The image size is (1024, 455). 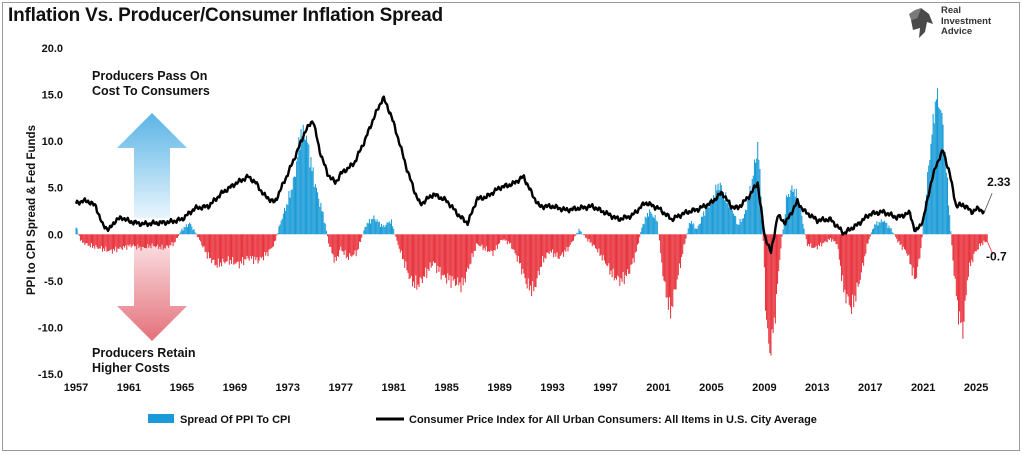 I want to click on y-tick-label: 5.0, so click(x=55, y=189).